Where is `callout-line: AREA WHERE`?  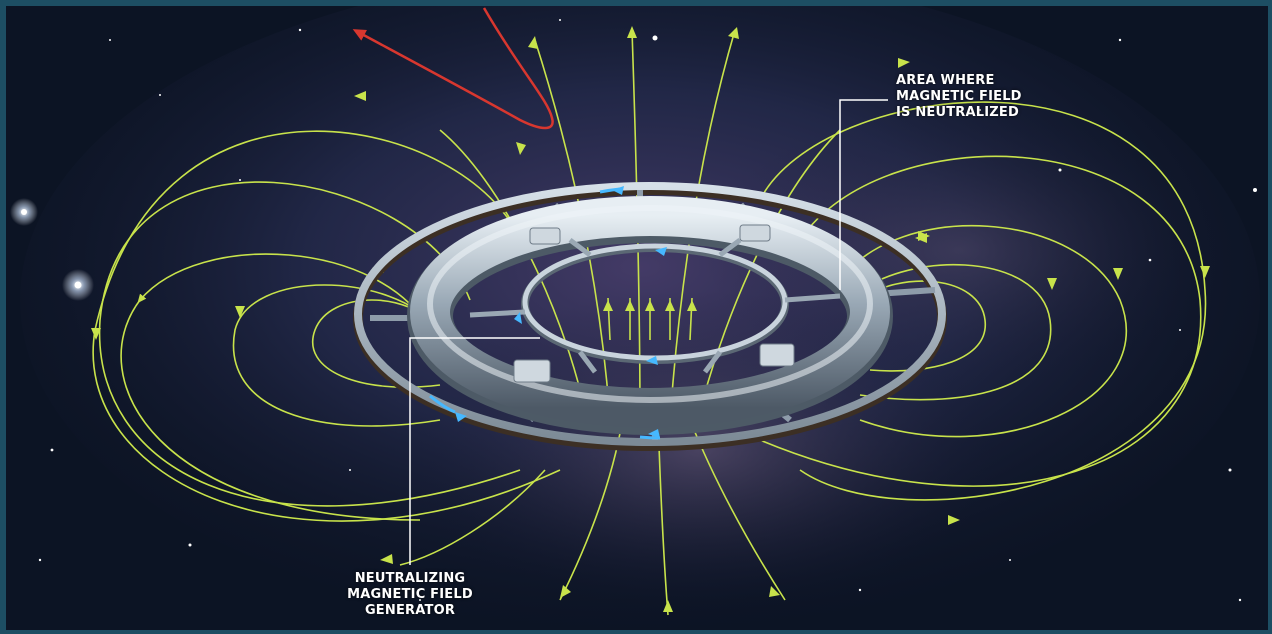
callout-line: AREA WHERE is located at coordinates (945, 80).